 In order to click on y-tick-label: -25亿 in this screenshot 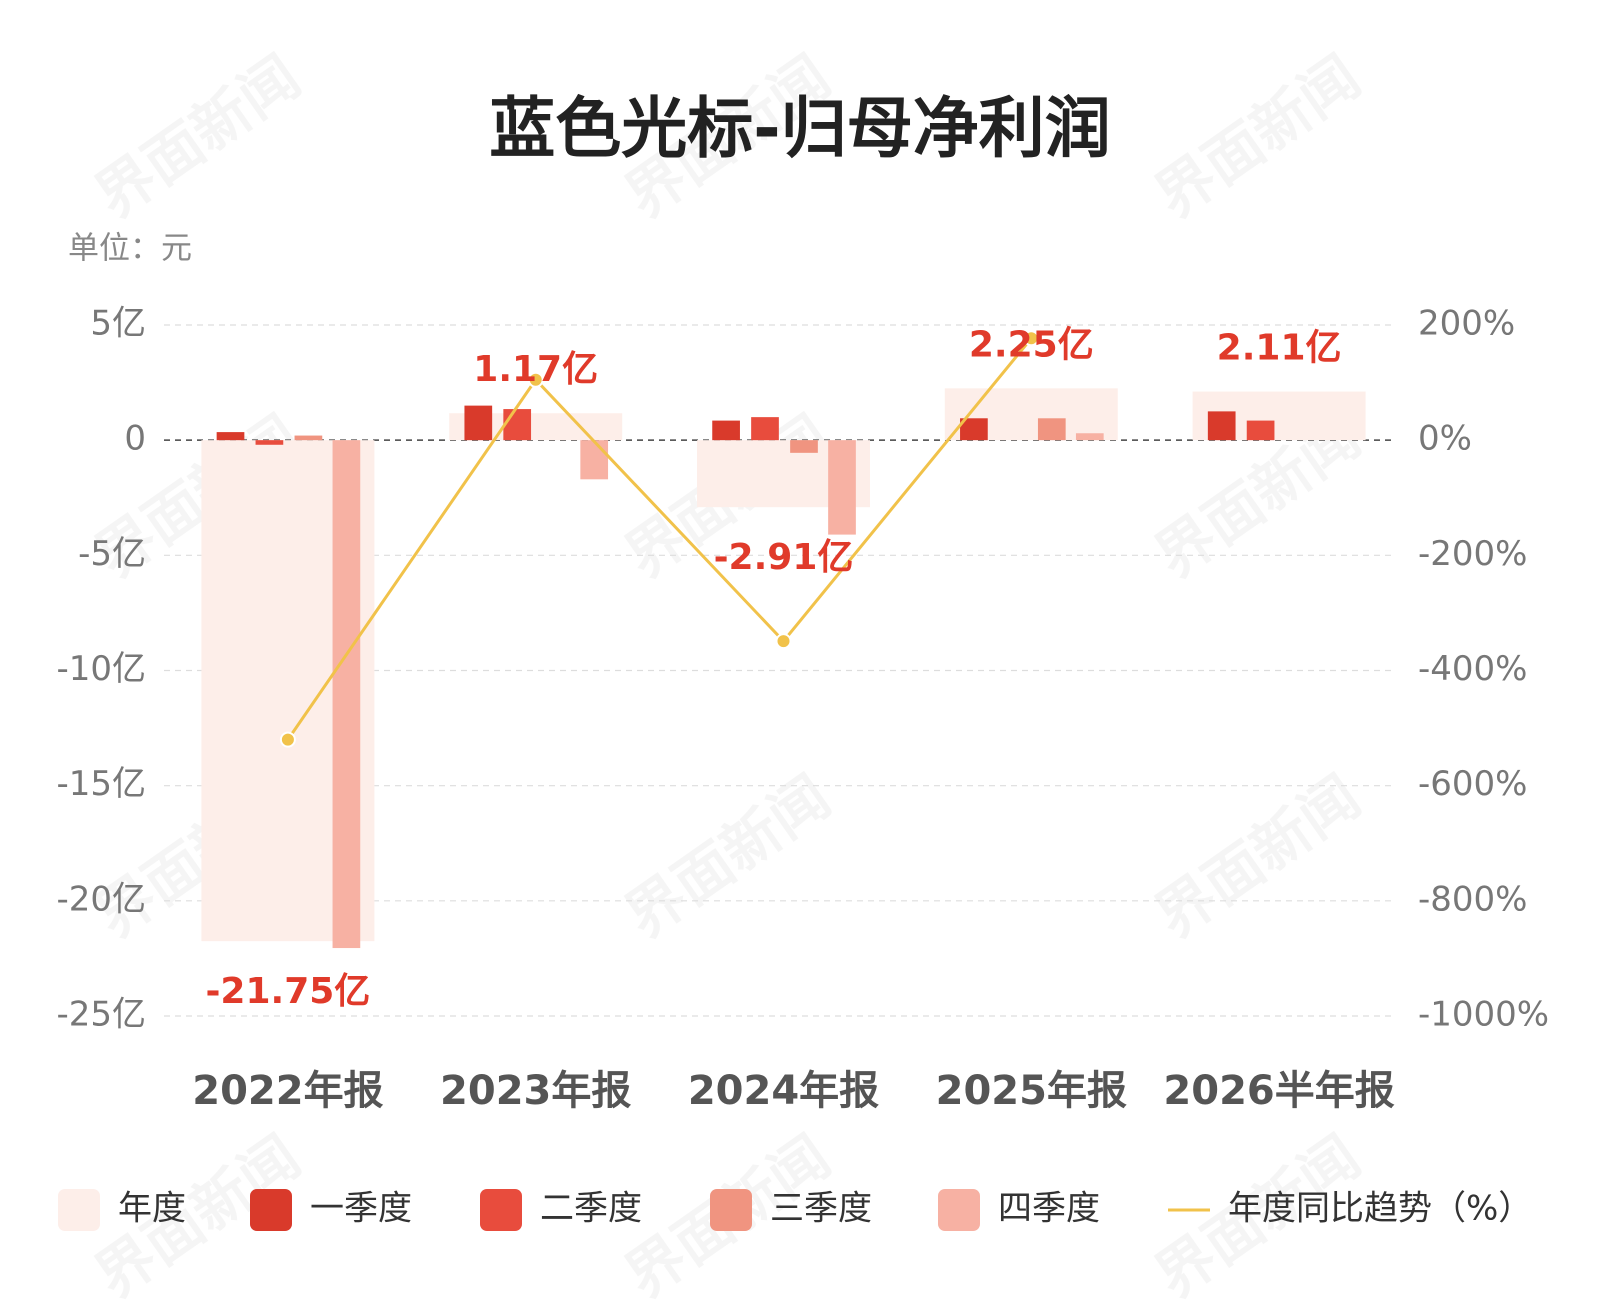, I will do `click(101, 1015)`.